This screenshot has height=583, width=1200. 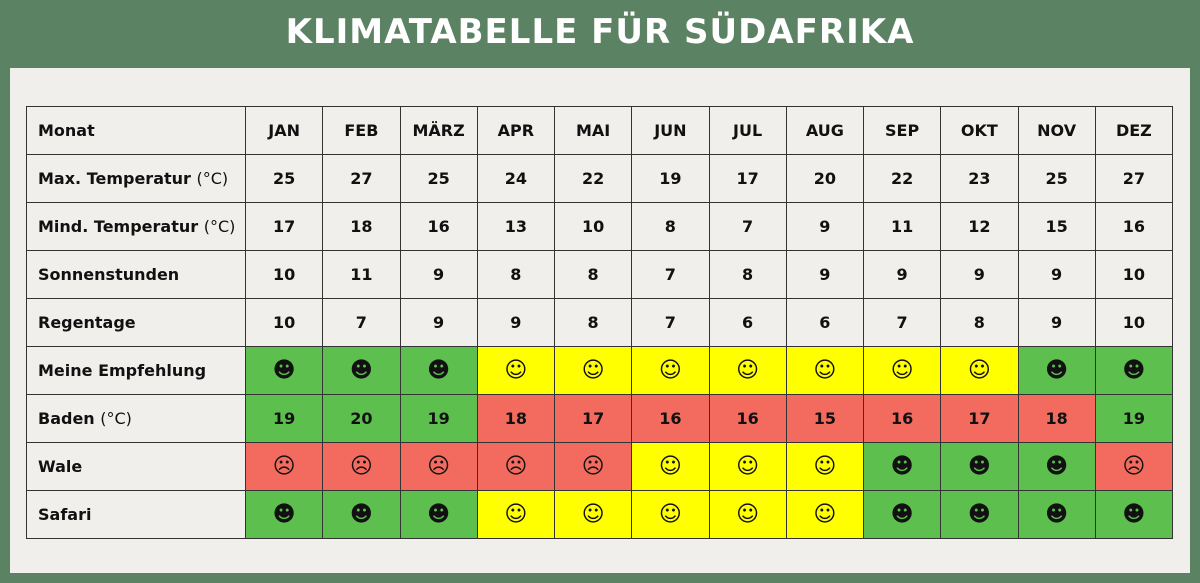 I want to click on label-text: Baden, so click(x=66, y=418).